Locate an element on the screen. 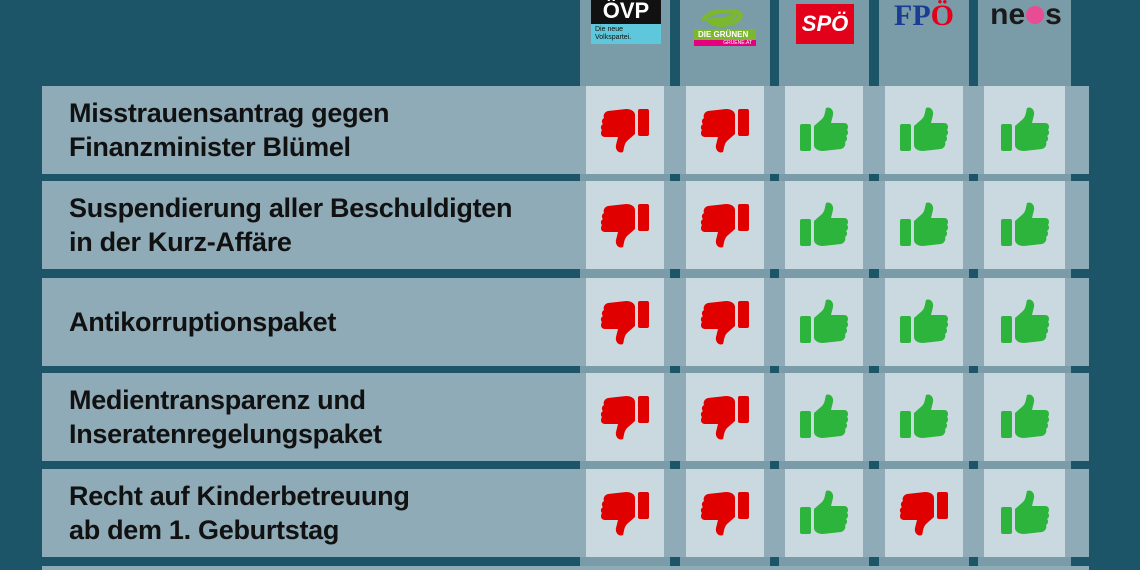  ovp-logo: ÖVP Die neue Volkspartei. is located at coordinates (626, 22).